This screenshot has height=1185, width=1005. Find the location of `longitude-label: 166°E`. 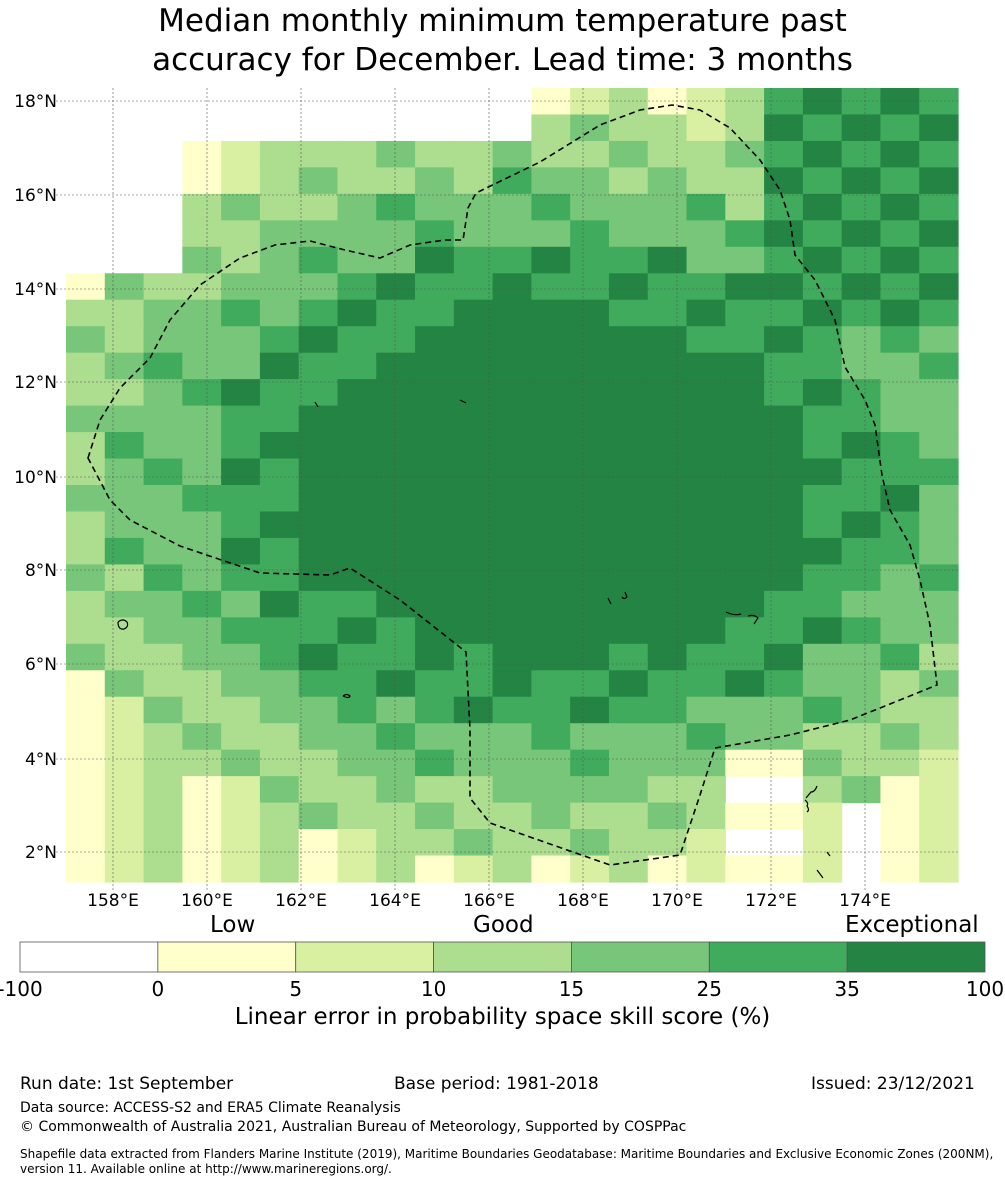

longitude-label: 166°E is located at coordinates (489, 900).